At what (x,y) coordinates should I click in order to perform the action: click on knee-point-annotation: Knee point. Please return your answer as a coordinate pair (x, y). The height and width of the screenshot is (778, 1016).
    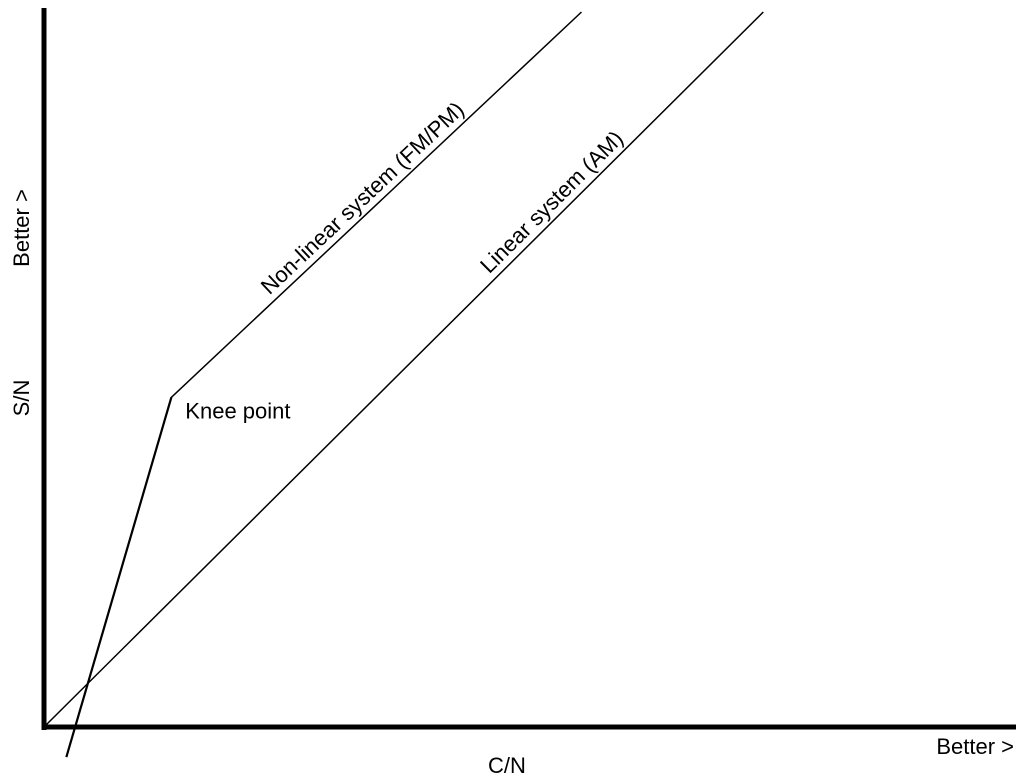
    Looking at the image, I should click on (237, 410).